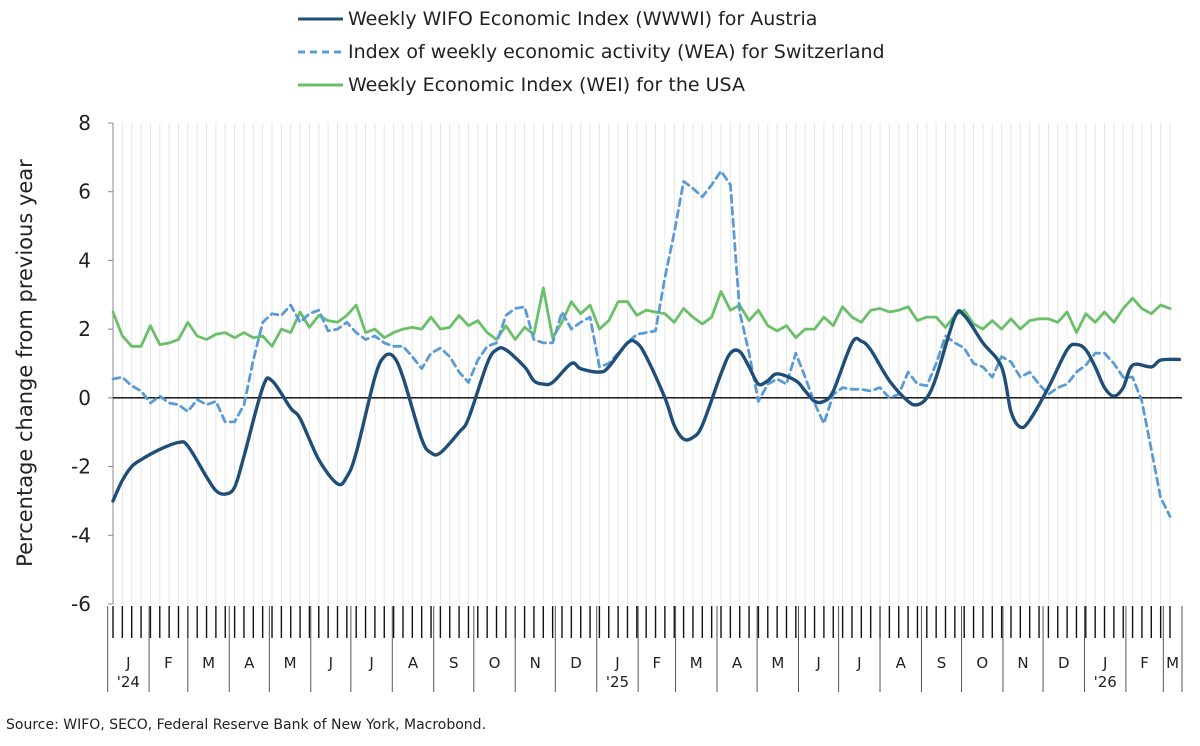  Describe the element at coordinates (81, 604) in the screenshot. I see `y-tick-label: -6` at that location.